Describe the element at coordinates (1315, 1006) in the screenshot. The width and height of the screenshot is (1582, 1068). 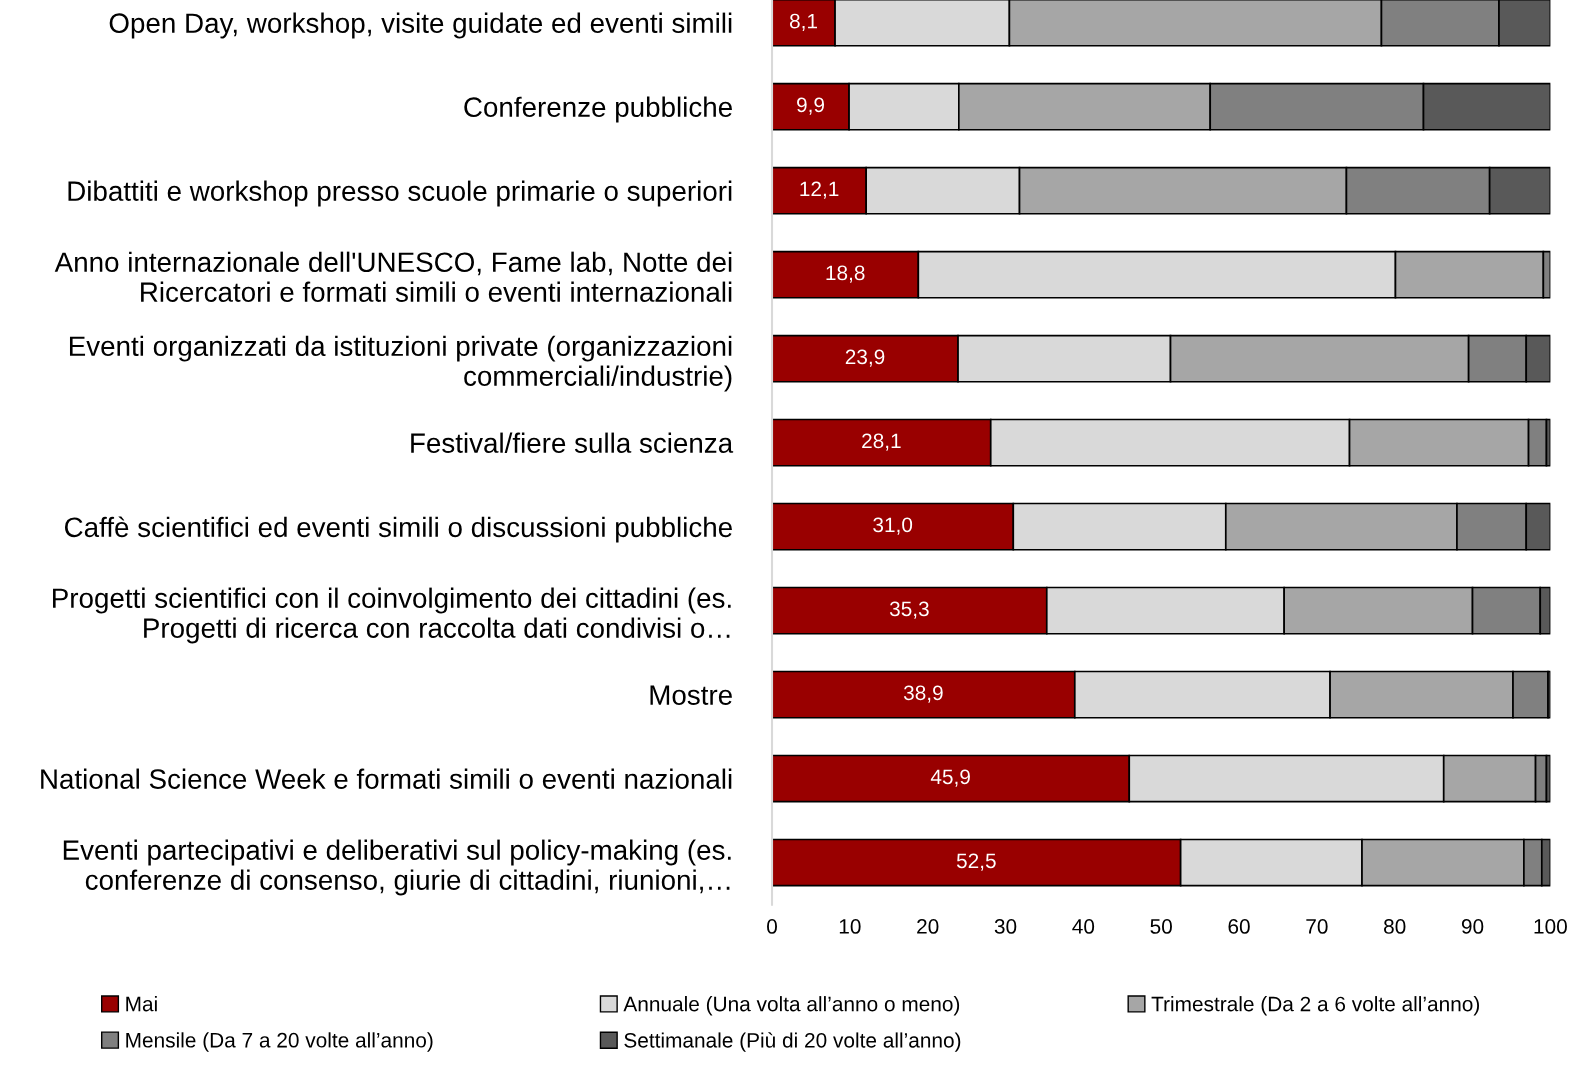
I see `legend-label: Trimestrale (Da 2 a 6 volte all’anno)` at that location.